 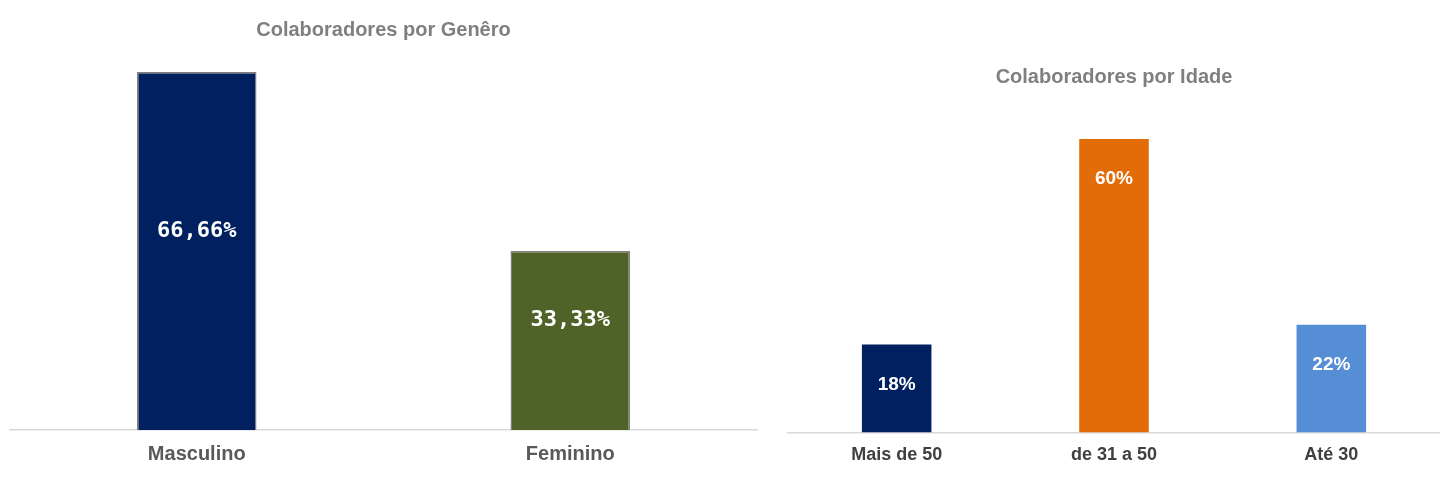 I want to click on data-label: 33,33%, so click(x=570, y=319).